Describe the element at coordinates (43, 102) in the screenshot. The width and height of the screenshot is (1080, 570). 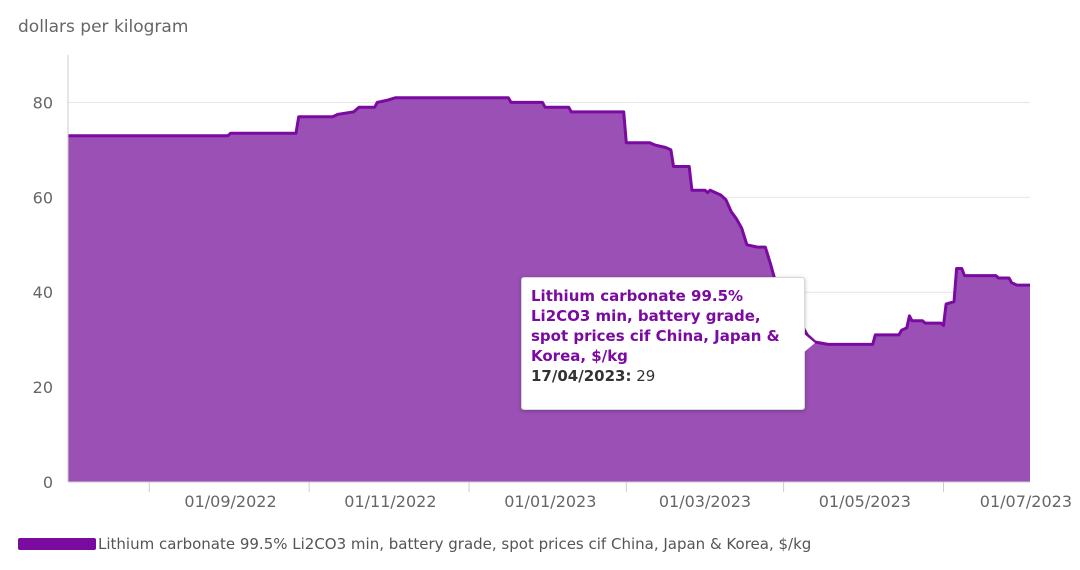
I see `y-tick-label: 80` at that location.